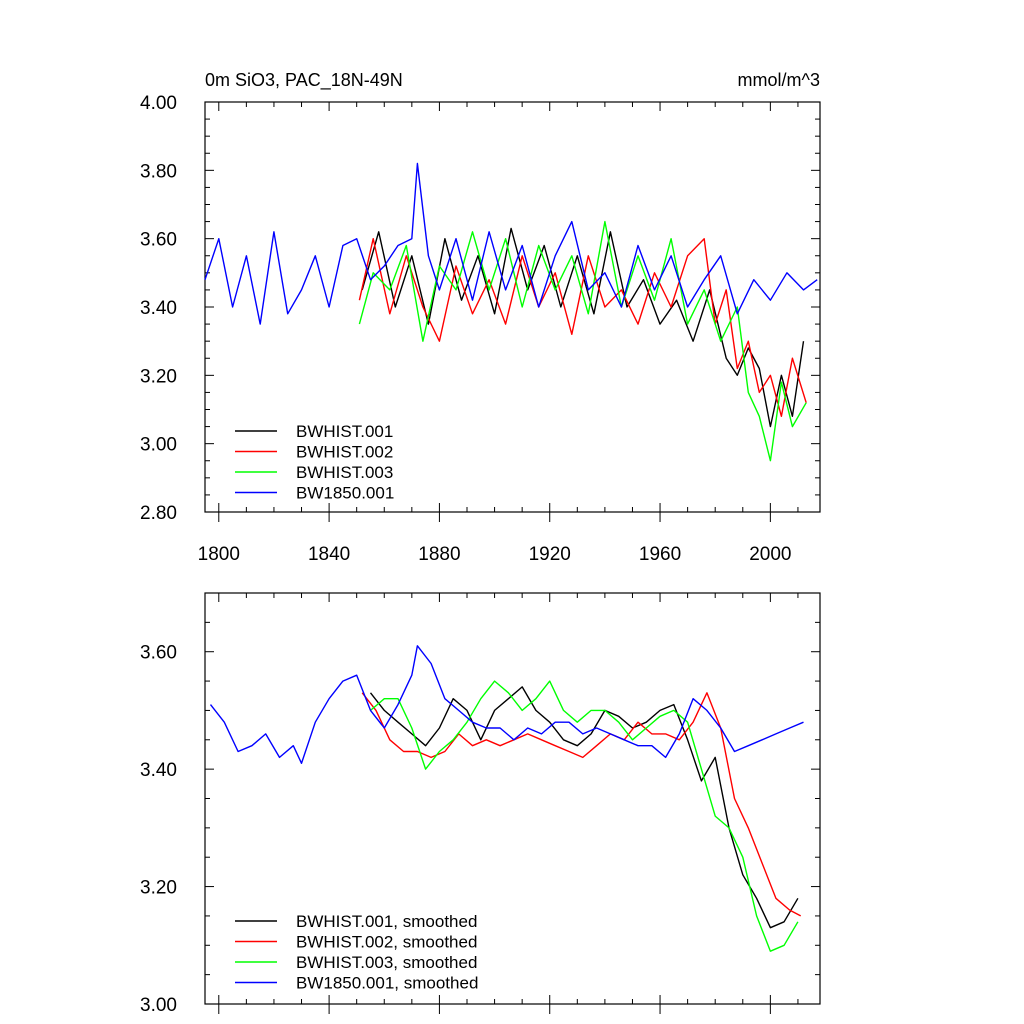 This screenshot has width=1024, height=1024. Describe the element at coordinates (386, 942) in the screenshot. I see `legend-label: BWHIST.002, smoothed` at that location.